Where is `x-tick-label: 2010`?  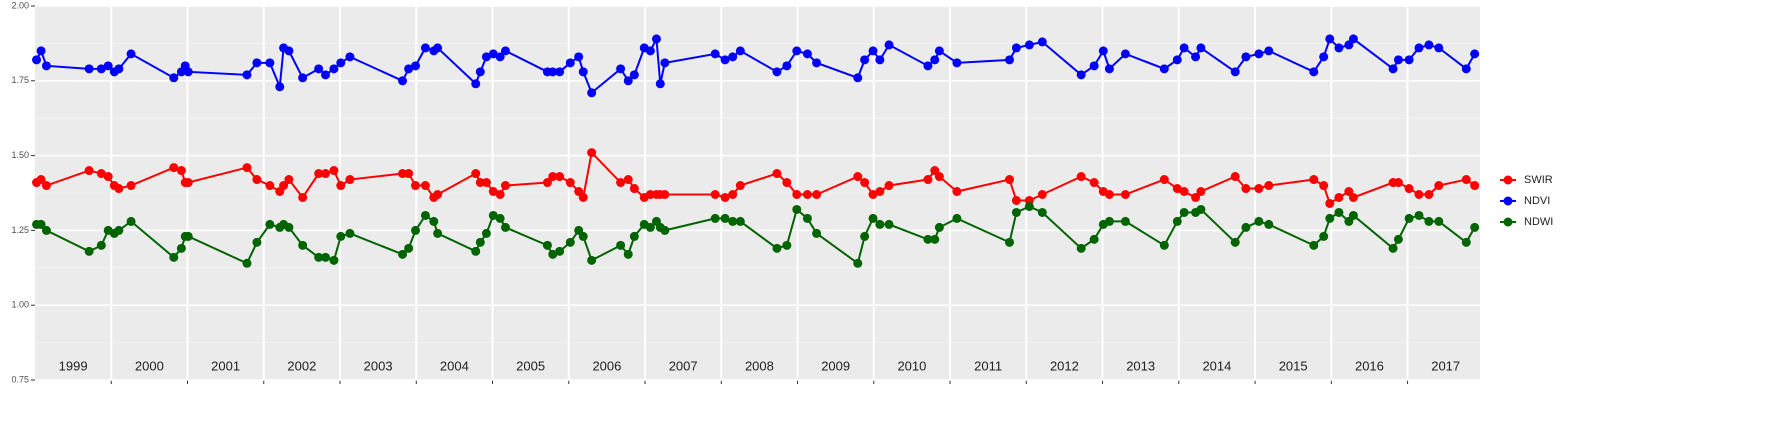 x-tick-label: 2010 is located at coordinates (911, 365).